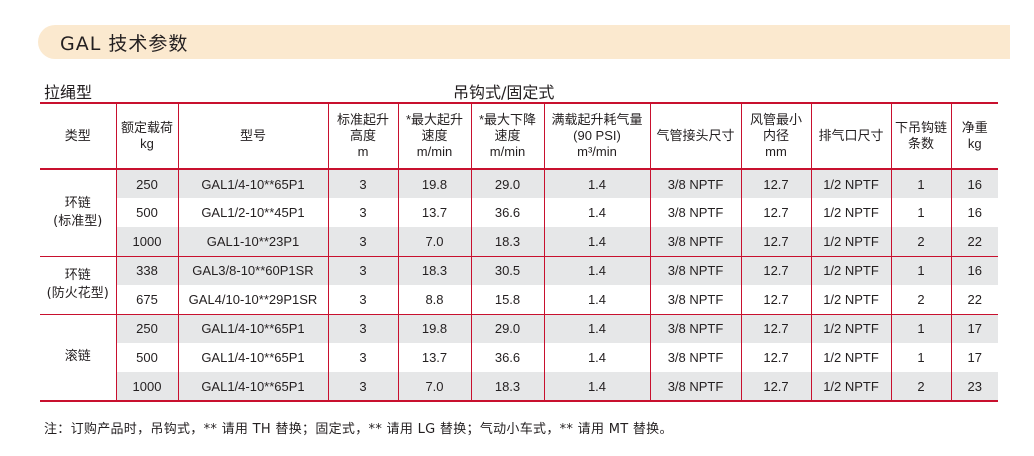  What do you see at coordinates (920, 143) in the screenshot?
I see `header-text: 条数` at bounding box center [920, 143].